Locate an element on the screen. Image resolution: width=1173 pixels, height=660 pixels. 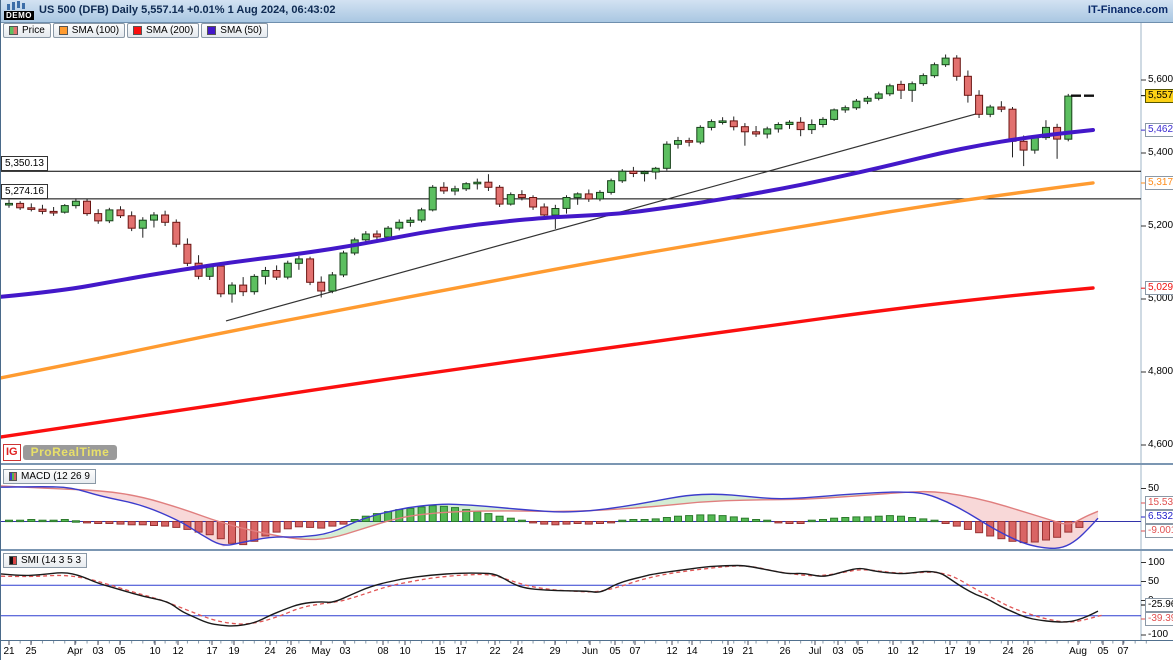
macd-indicator-tab: MACD (12 26 9 is located at coordinates (49, 476).